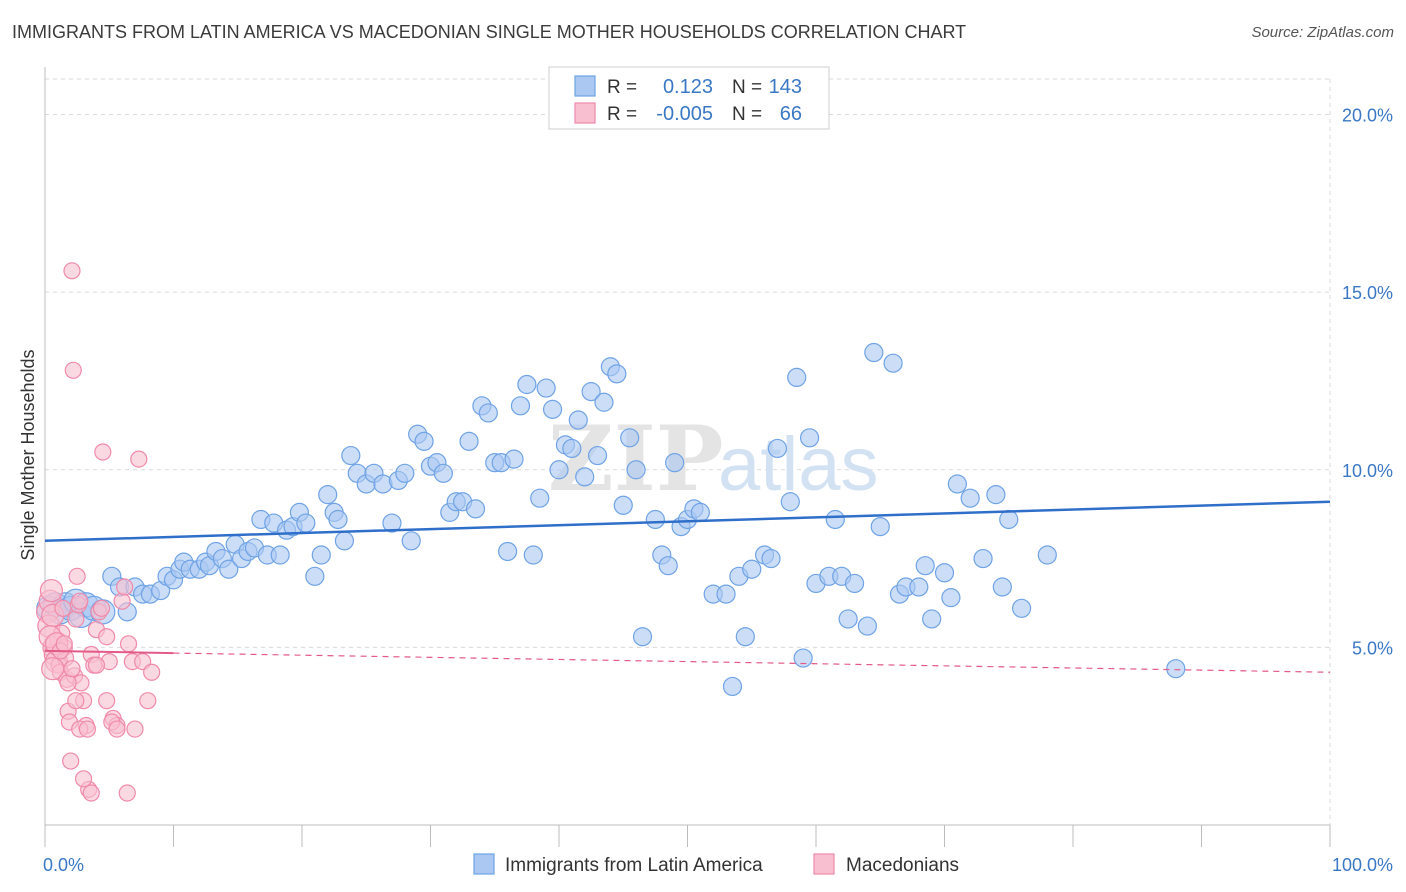 This screenshot has height=892, width=1406. I want to click on trend-line-1-dashed, so click(752, 662).